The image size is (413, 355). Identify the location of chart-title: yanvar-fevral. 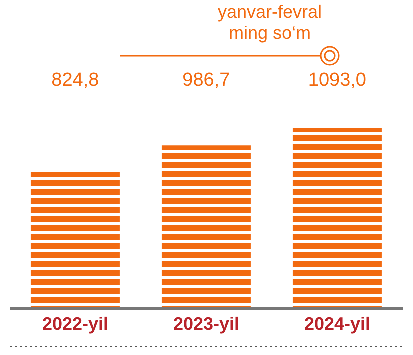
(270, 12).